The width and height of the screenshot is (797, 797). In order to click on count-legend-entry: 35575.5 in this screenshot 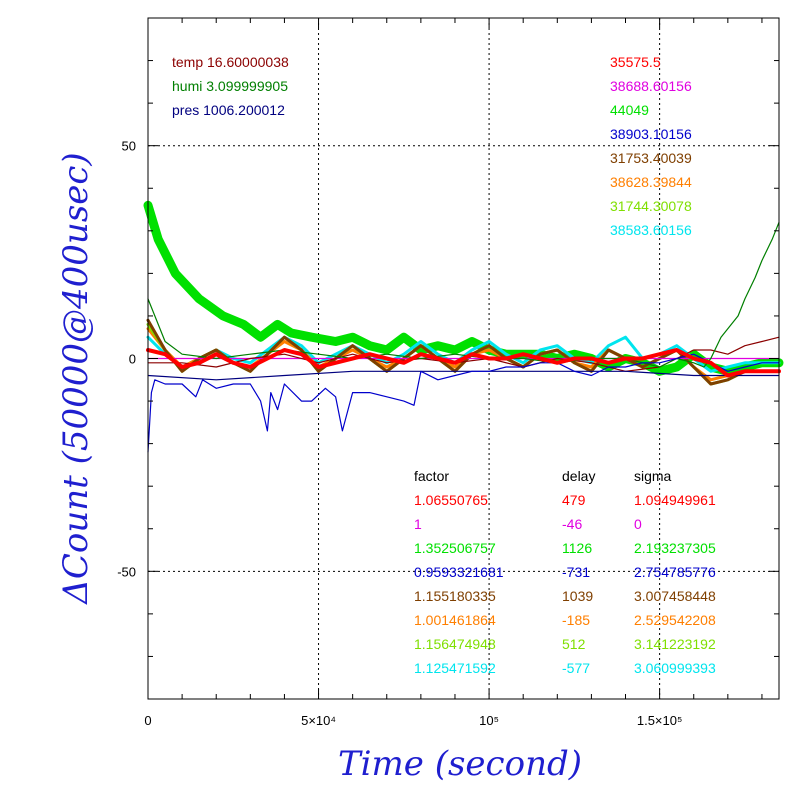, I will do `click(635, 62)`.